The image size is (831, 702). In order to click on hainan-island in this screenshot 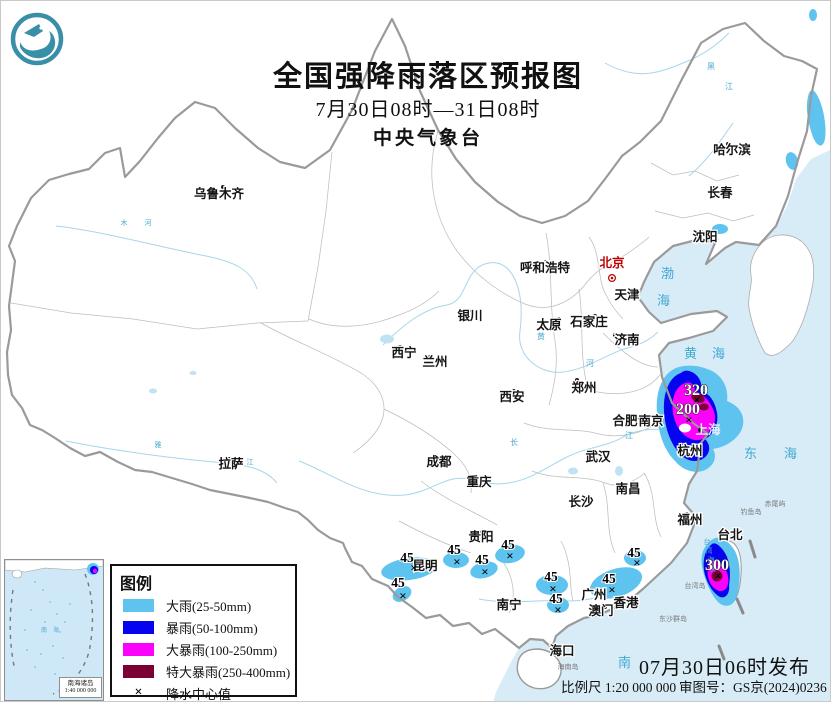, I will do `click(539, 669)`.